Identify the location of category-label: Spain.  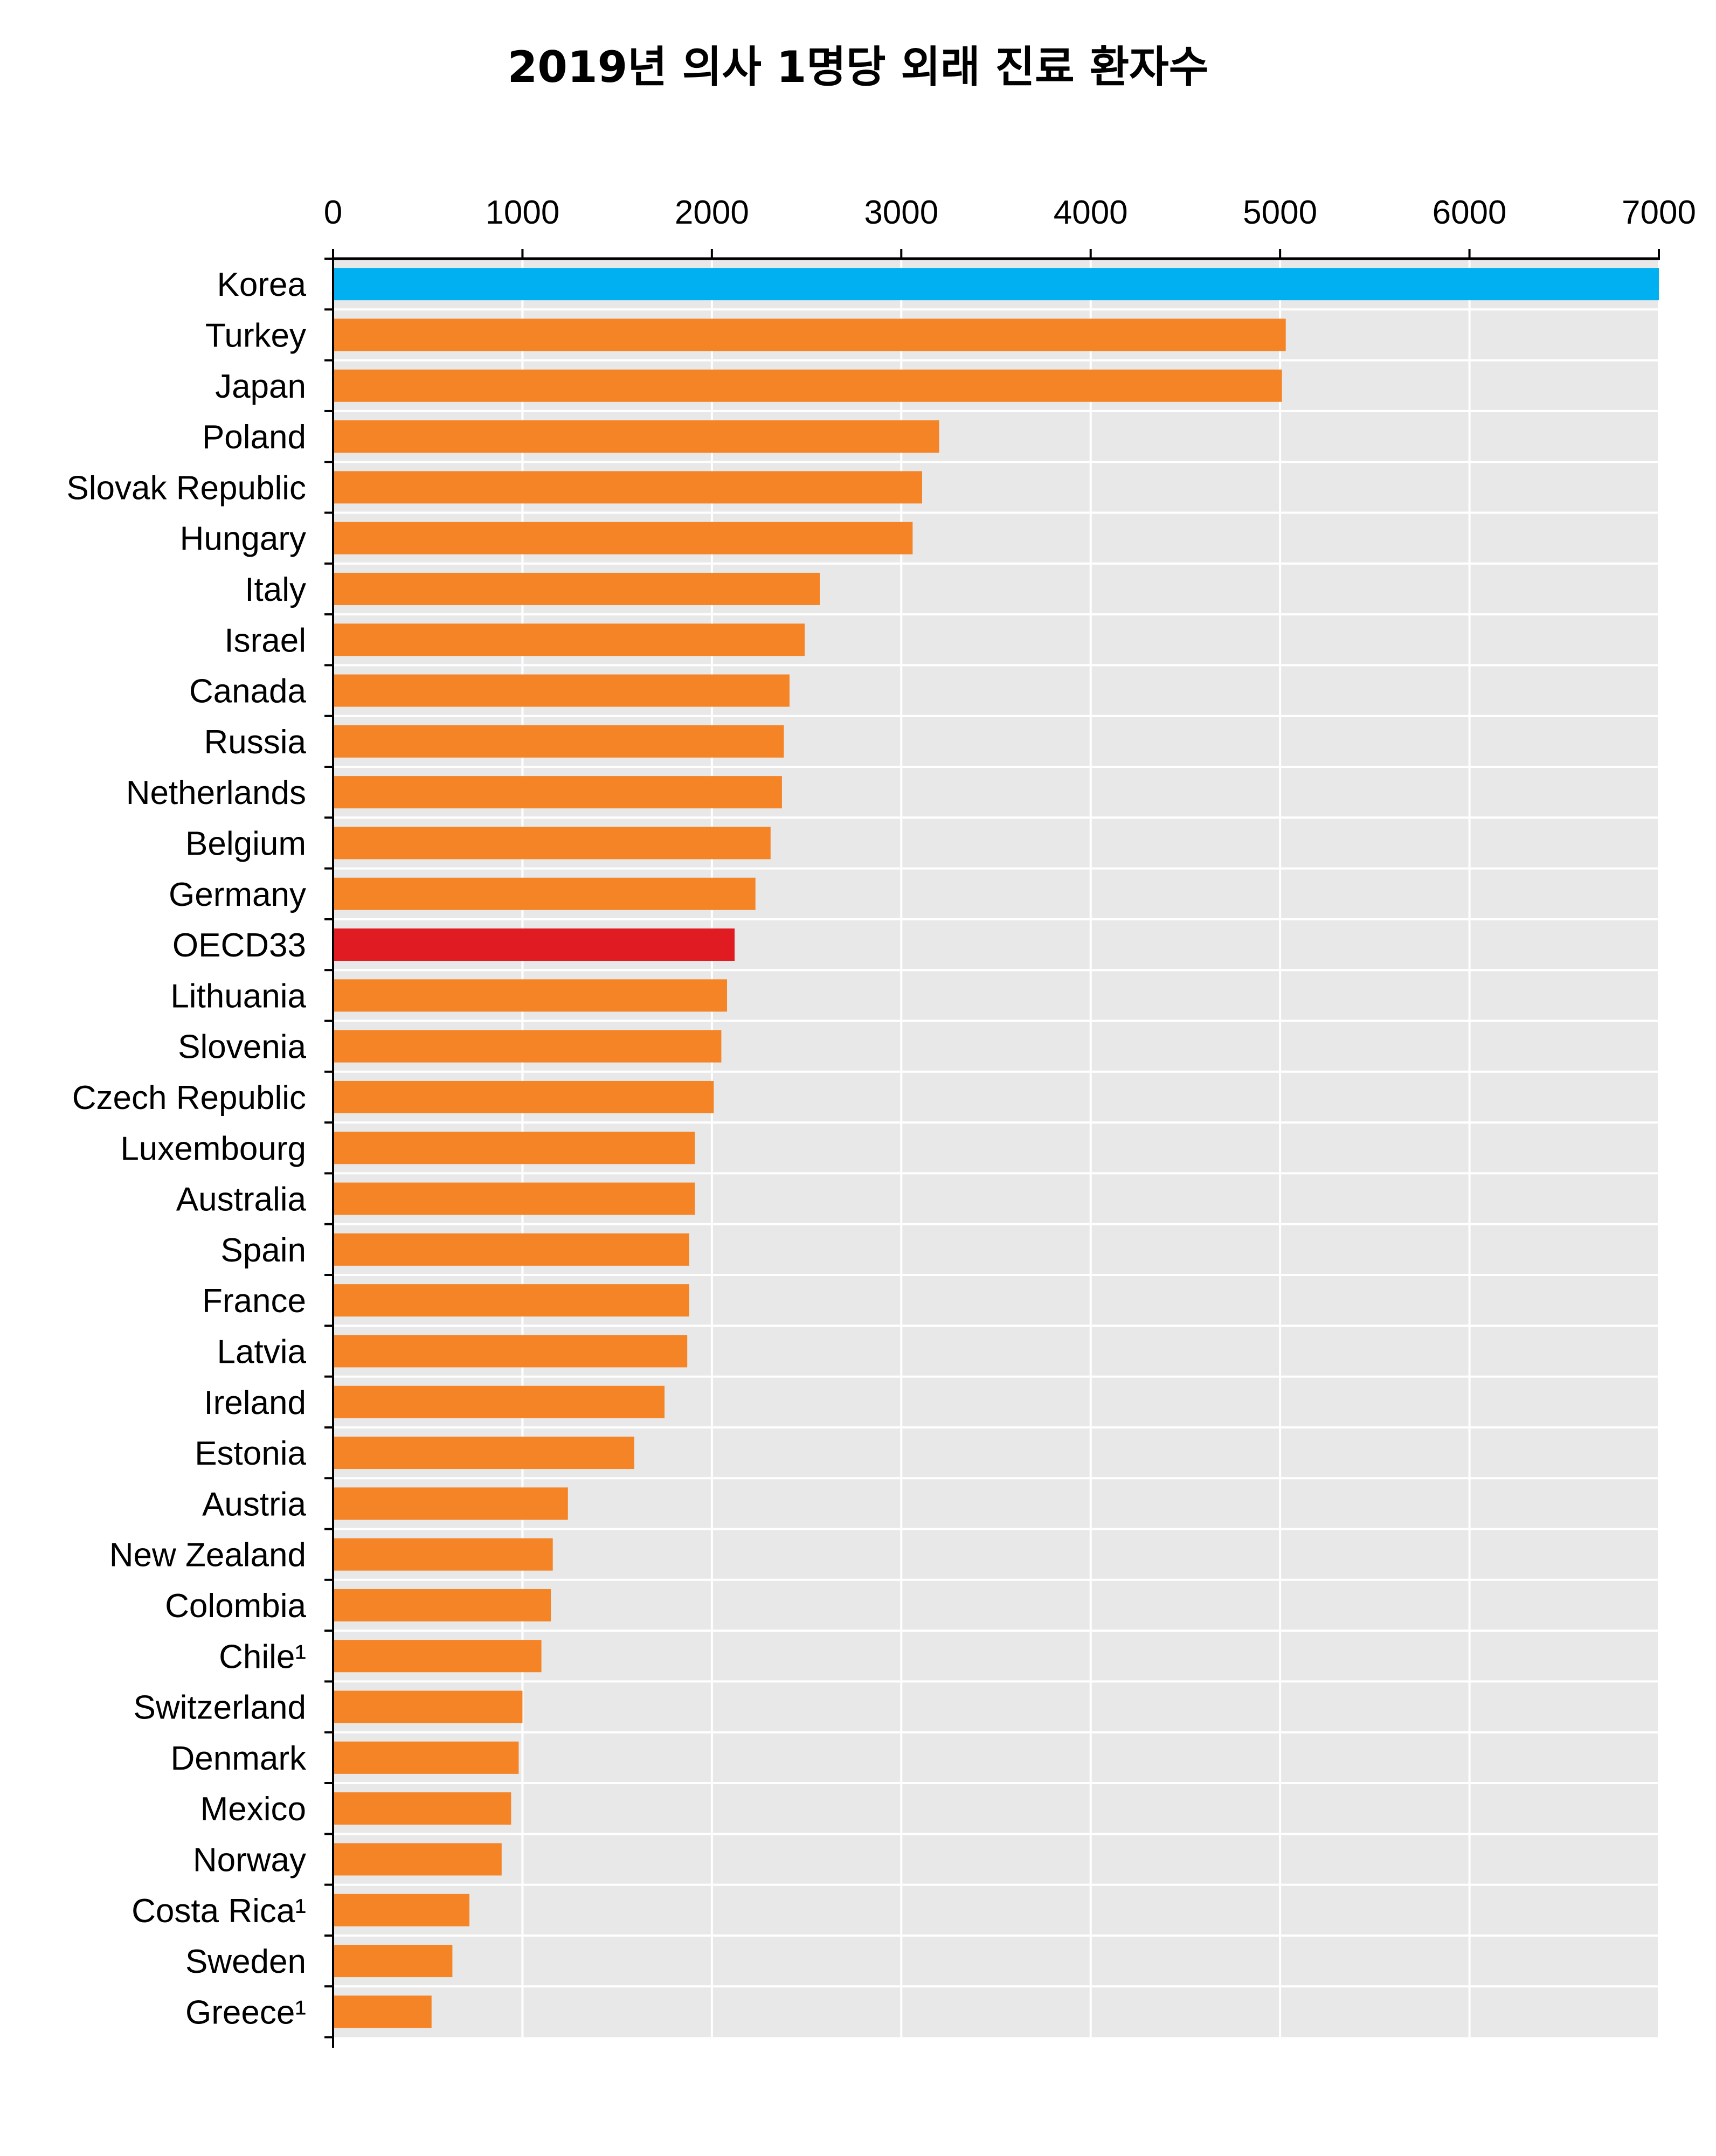
(263, 1250).